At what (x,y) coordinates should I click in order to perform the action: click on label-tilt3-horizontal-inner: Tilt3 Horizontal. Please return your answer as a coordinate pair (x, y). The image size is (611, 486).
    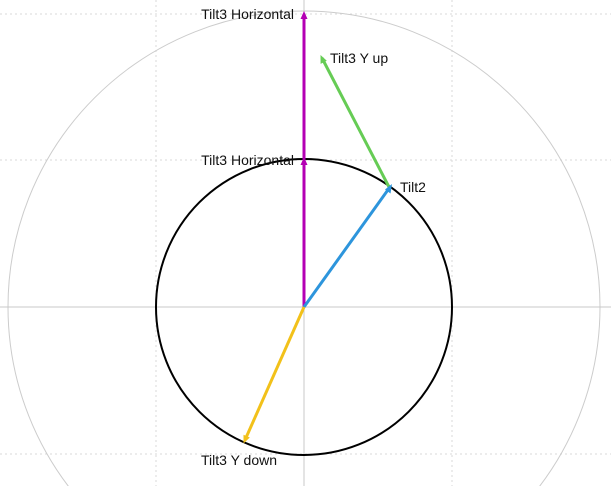
    Looking at the image, I should click on (247, 160).